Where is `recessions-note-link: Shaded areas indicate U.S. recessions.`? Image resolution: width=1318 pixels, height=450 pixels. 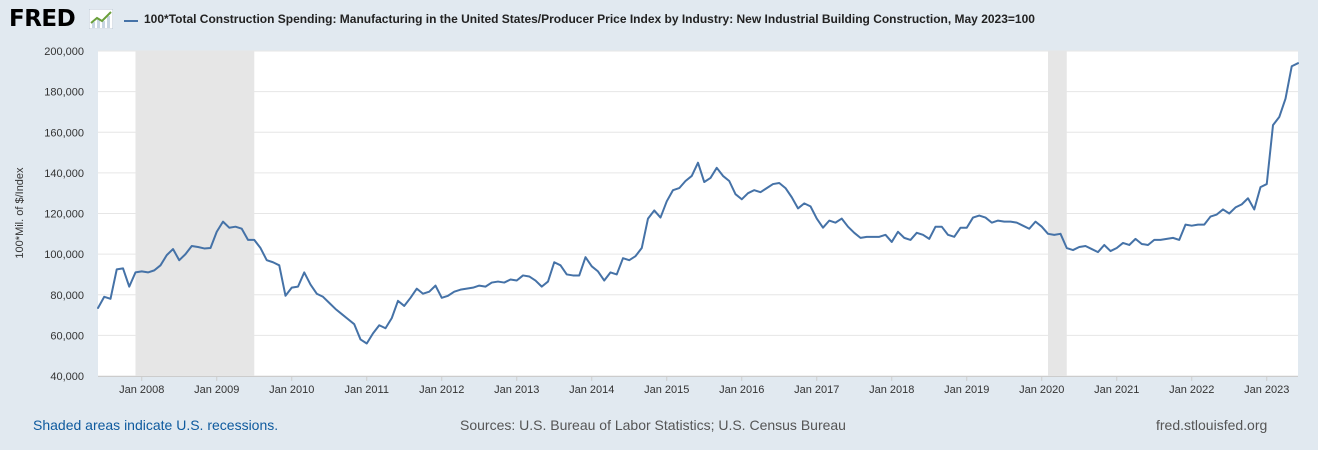
recessions-note-link: Shaded areas indicate U.S. recessions. is located at coordinates (156, 425).